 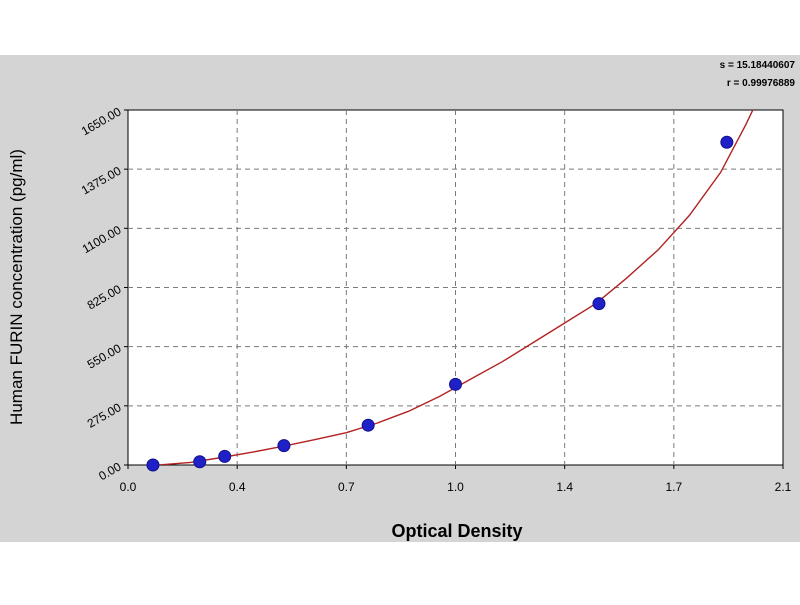 I want to click on x-tick-label: 1.7, so click(x=673, y=487).